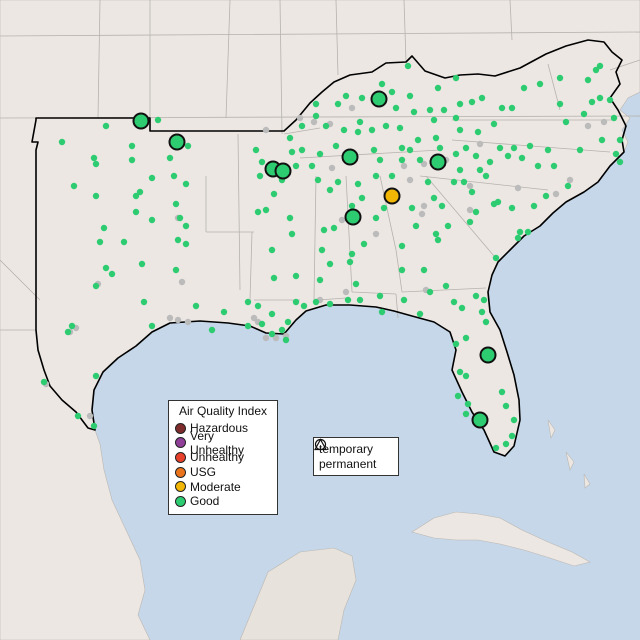 The width and height of the screenshot is (640, 640). Describe the element at coordinates (569, 454) in the screenshot. I see `bahamas` at that location.